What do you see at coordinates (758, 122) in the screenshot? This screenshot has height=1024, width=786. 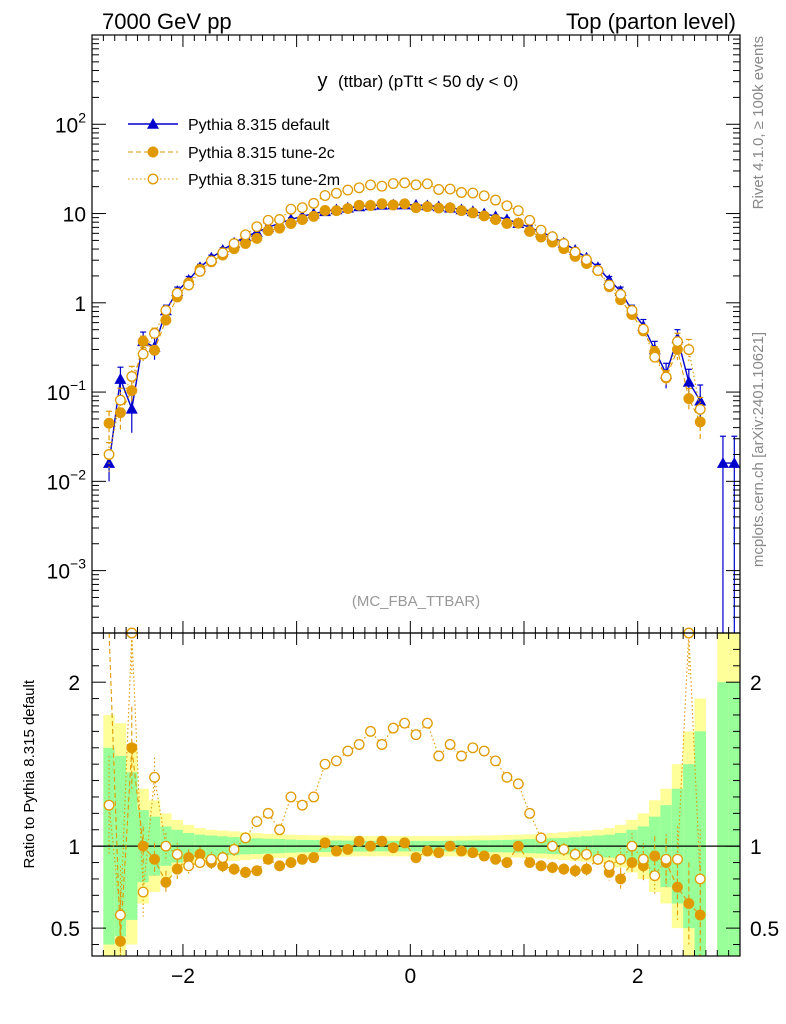 I see `rivet-version-label: Rivet 4.1.0, ≥ 100k events` at bounding box center [758, 122].